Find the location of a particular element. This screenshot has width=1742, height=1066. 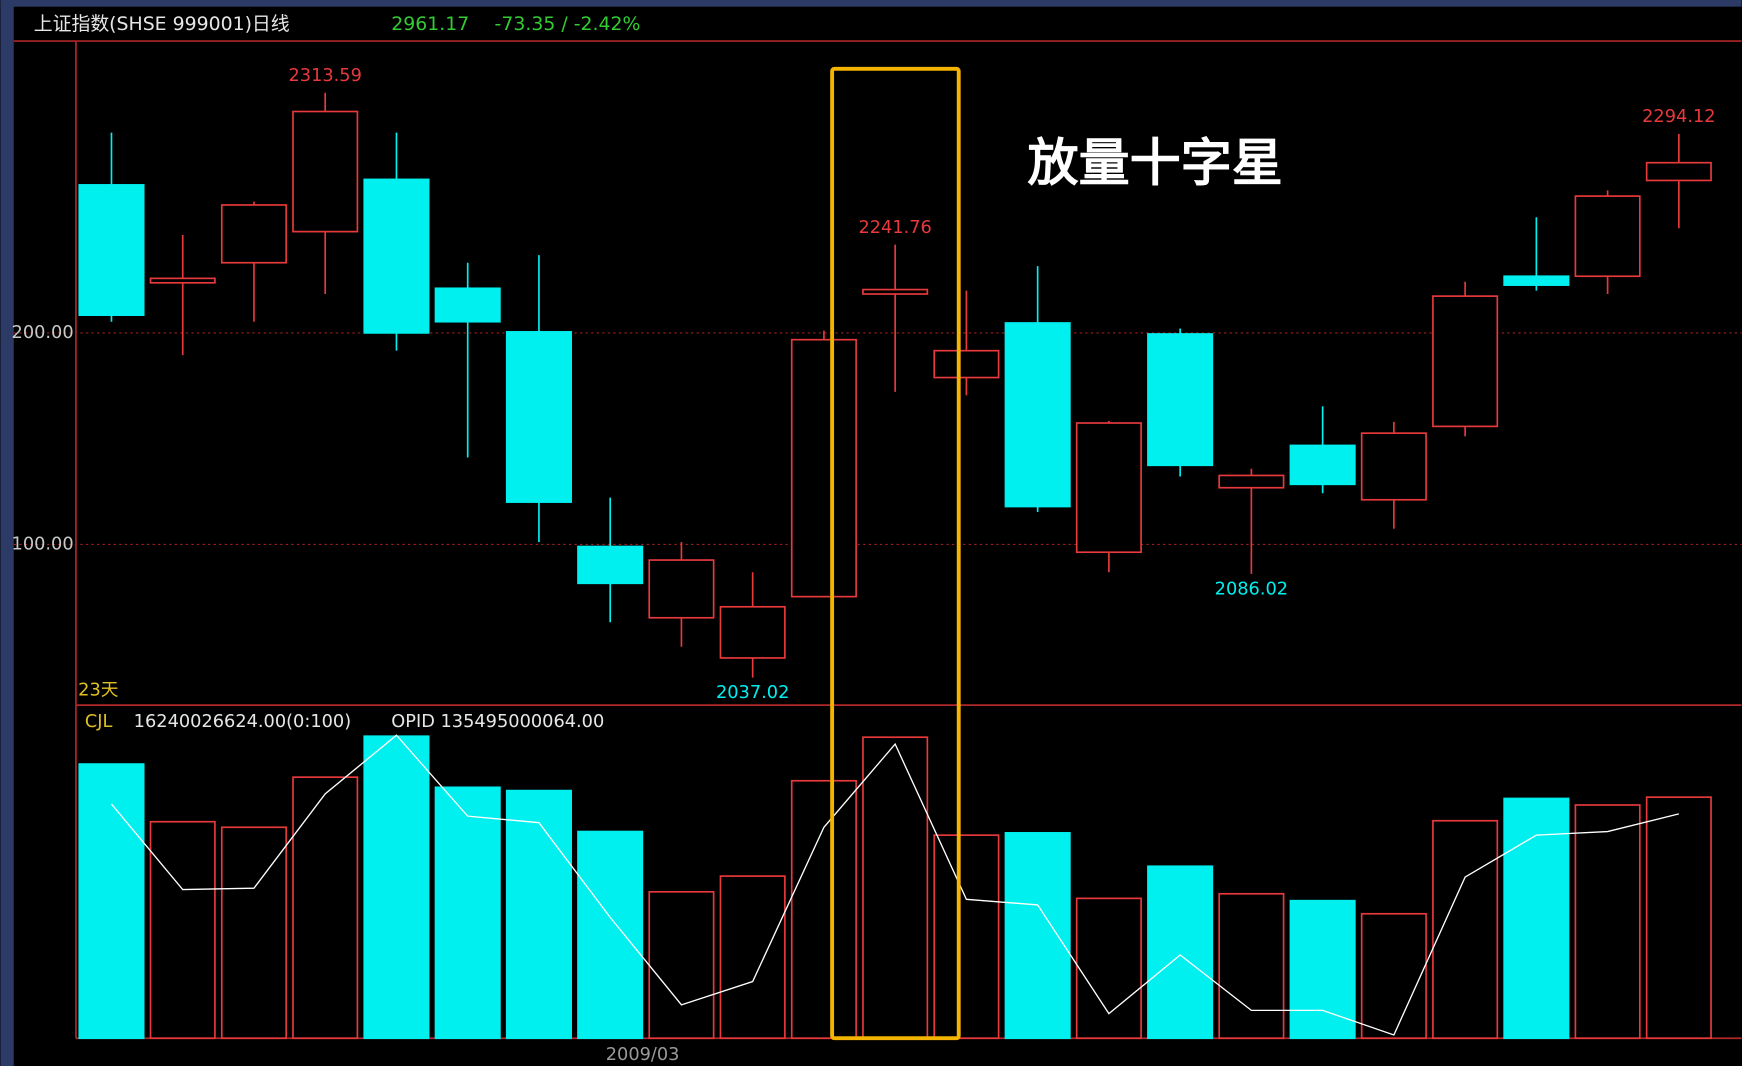

volume-title: CJL is located at coordinates (99, 722).